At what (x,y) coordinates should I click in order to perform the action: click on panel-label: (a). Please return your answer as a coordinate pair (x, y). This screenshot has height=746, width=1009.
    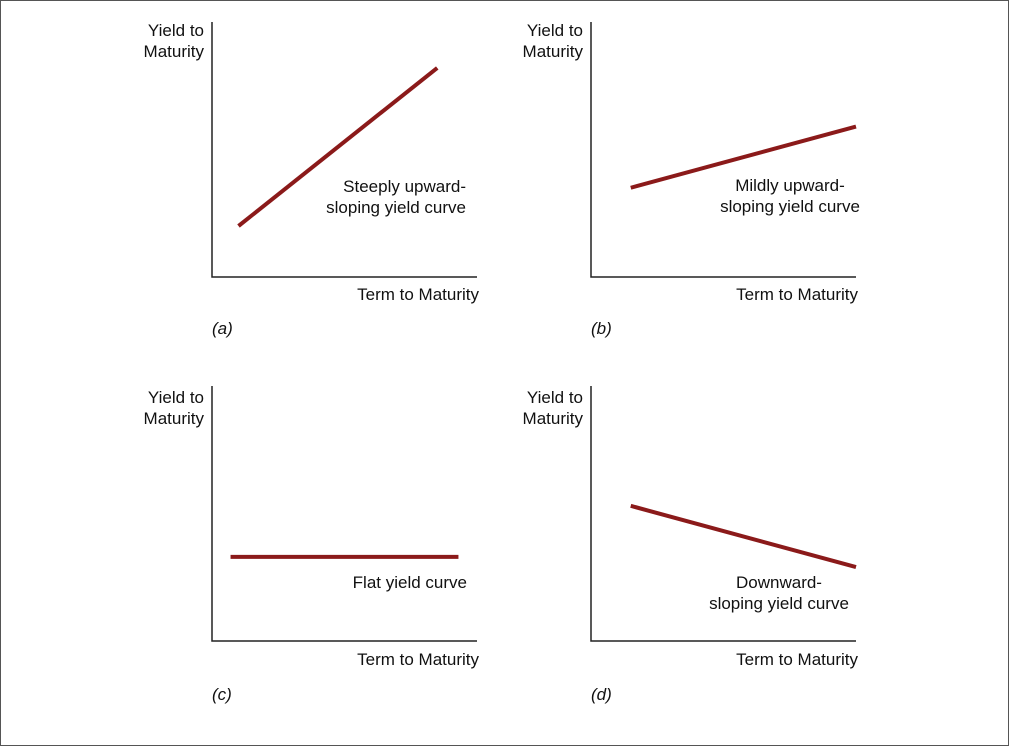
    Looking at the image, I should click on (222, 328).